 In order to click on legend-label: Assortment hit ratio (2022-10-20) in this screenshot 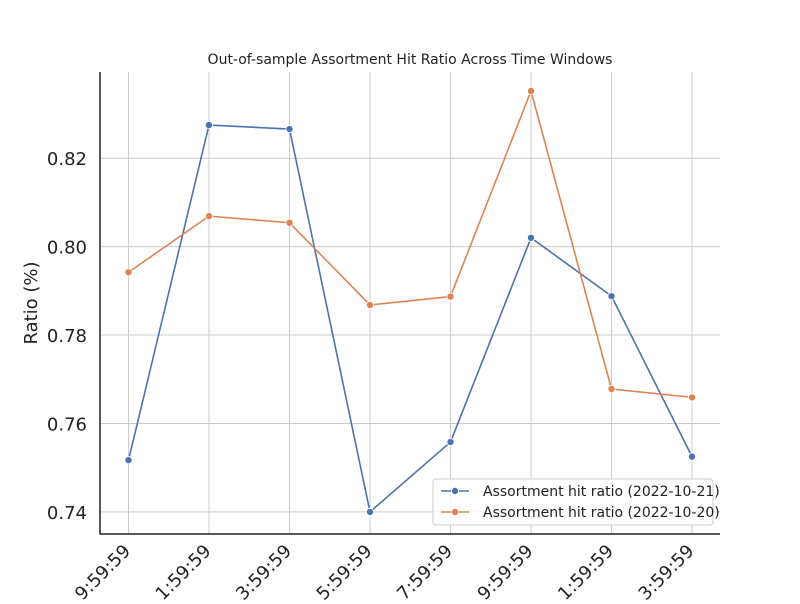, I will do `click(601, 513)`.